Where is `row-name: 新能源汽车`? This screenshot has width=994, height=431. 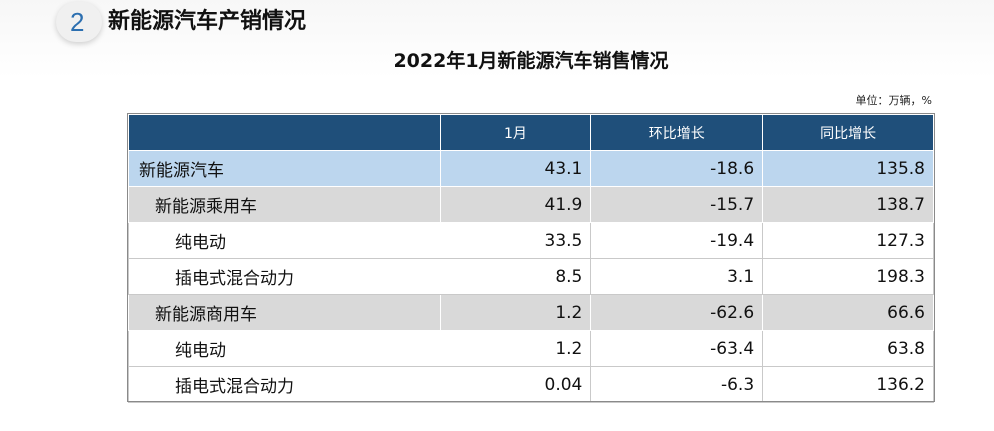
row-name: 新能源汽车 is located at coordinates (284, 168).